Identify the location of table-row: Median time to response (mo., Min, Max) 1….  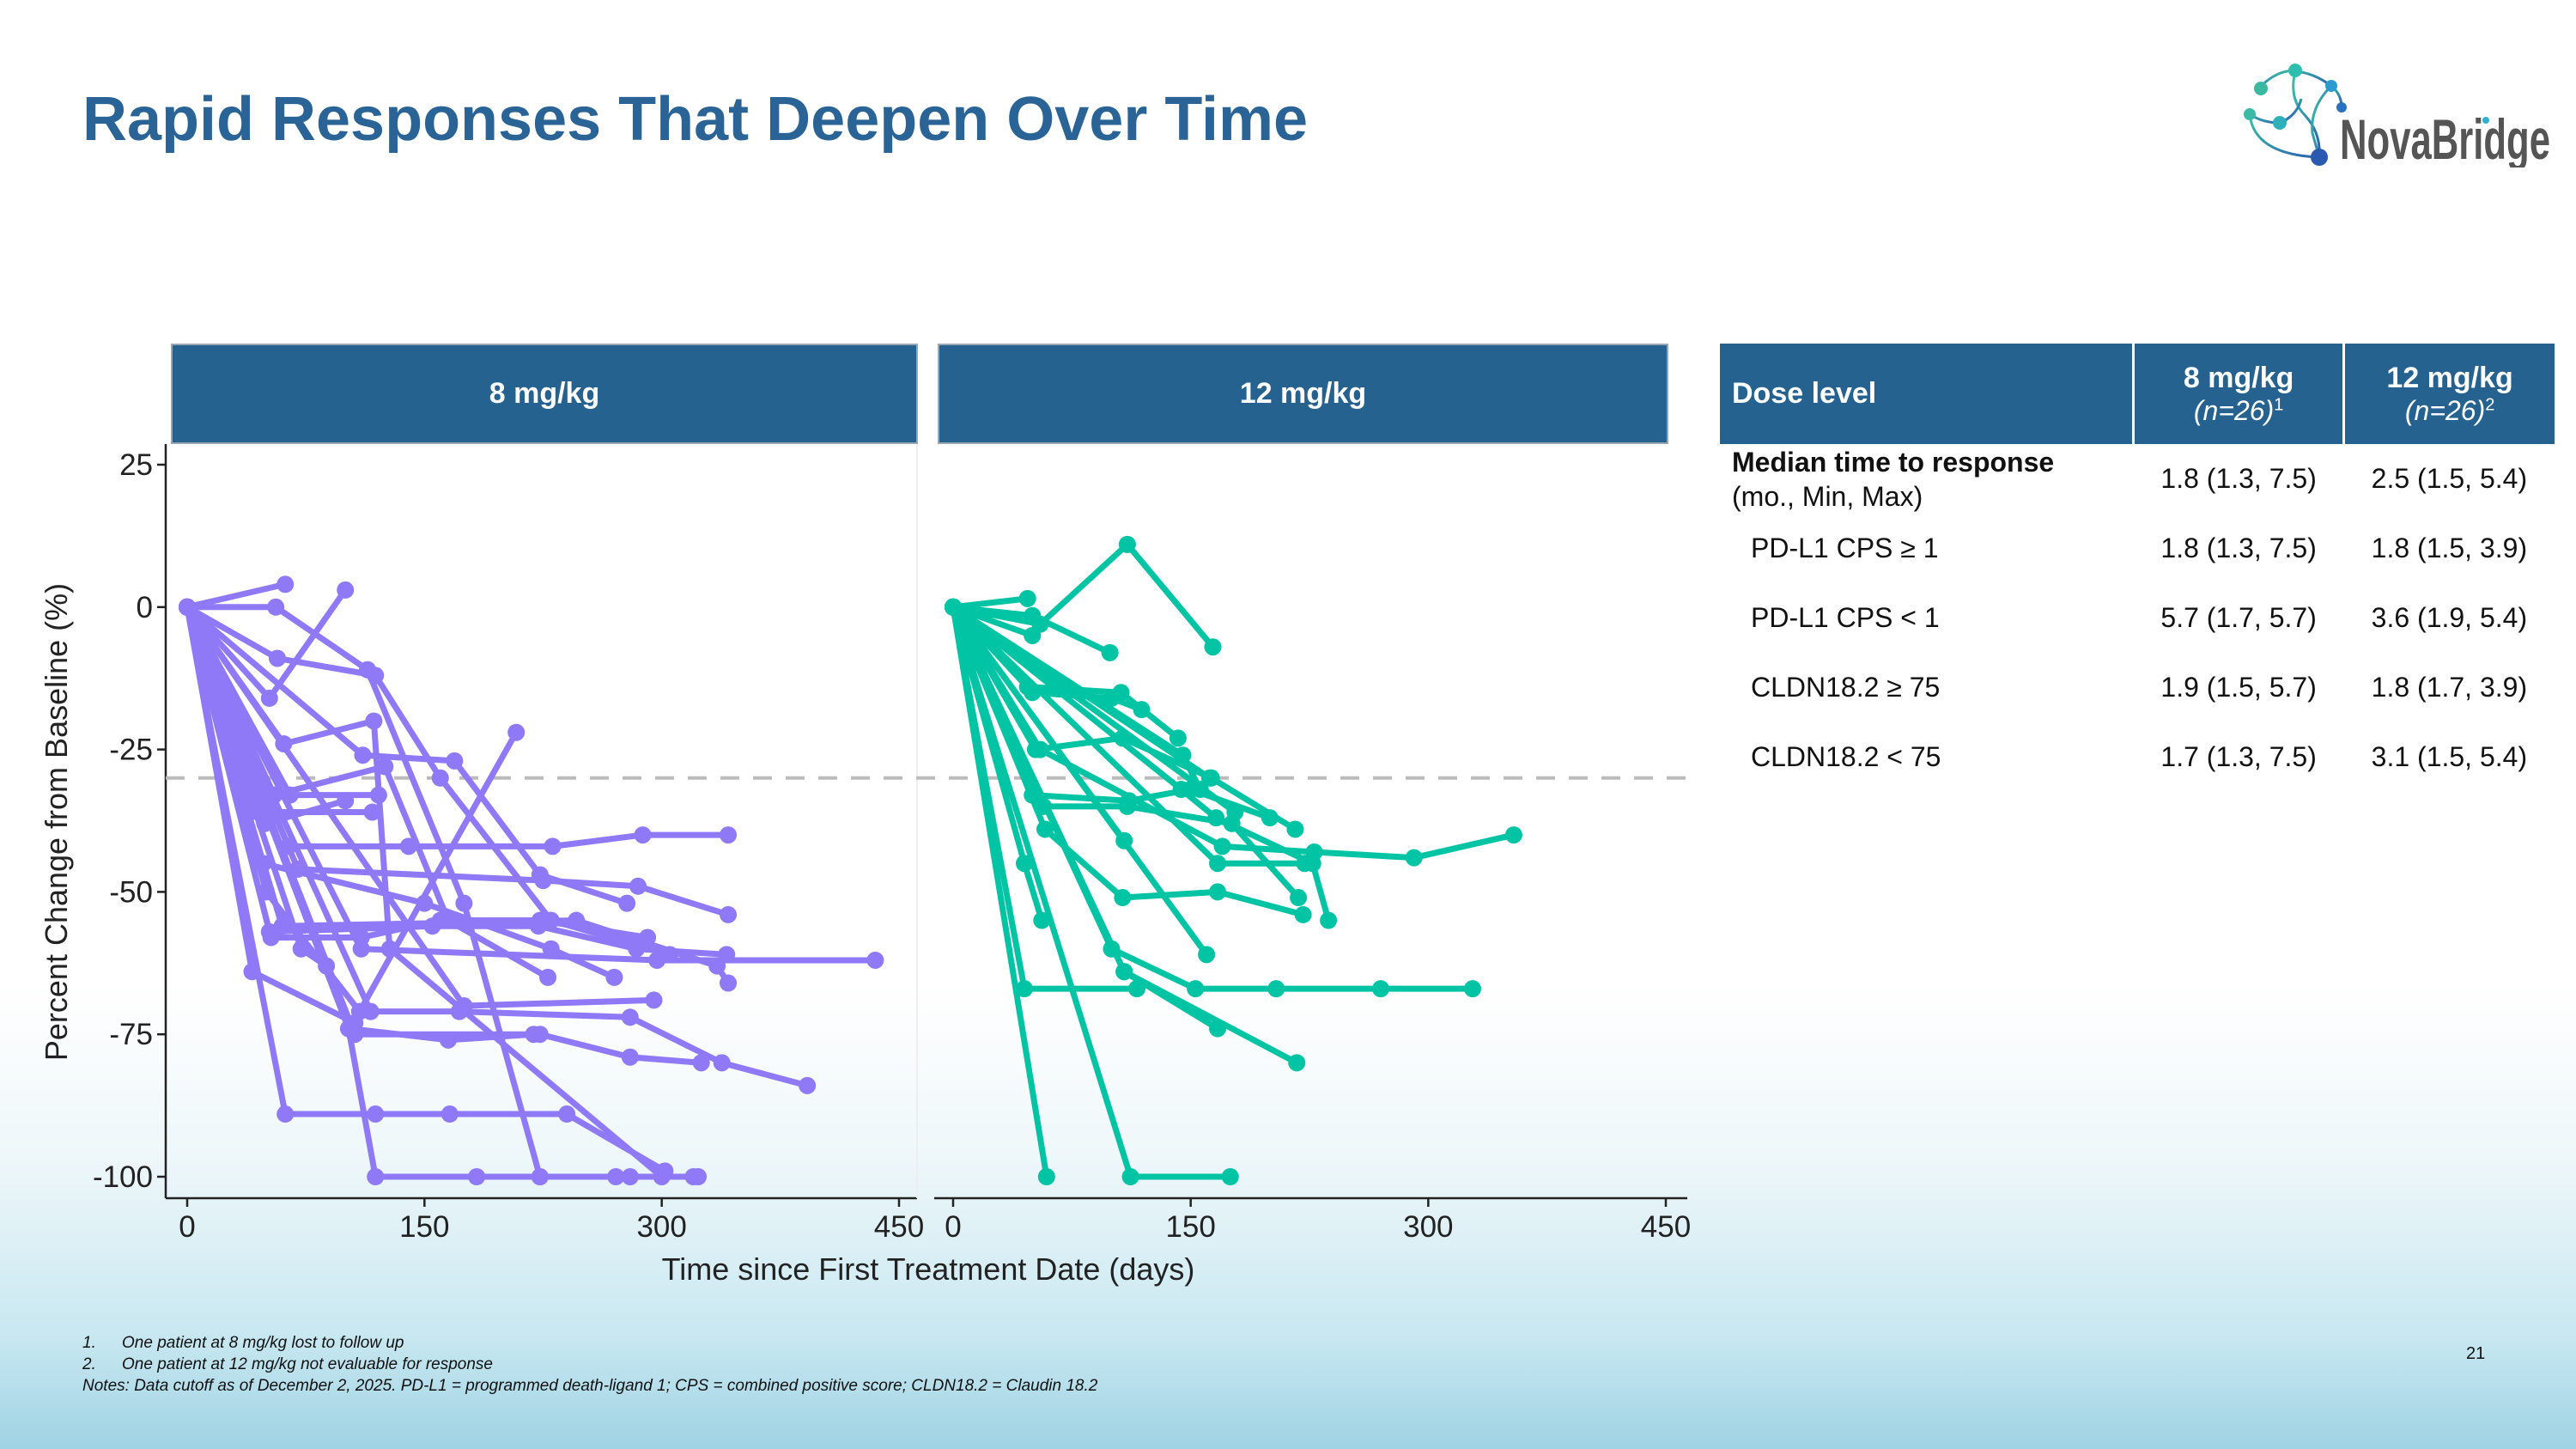
(2137, 479).